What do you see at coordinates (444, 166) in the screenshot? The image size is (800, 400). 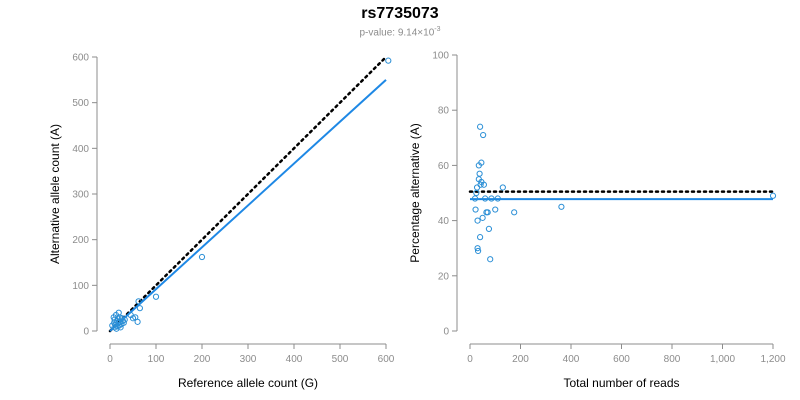 I see `y-tick-label: 60` at bounding box center [444, 166].